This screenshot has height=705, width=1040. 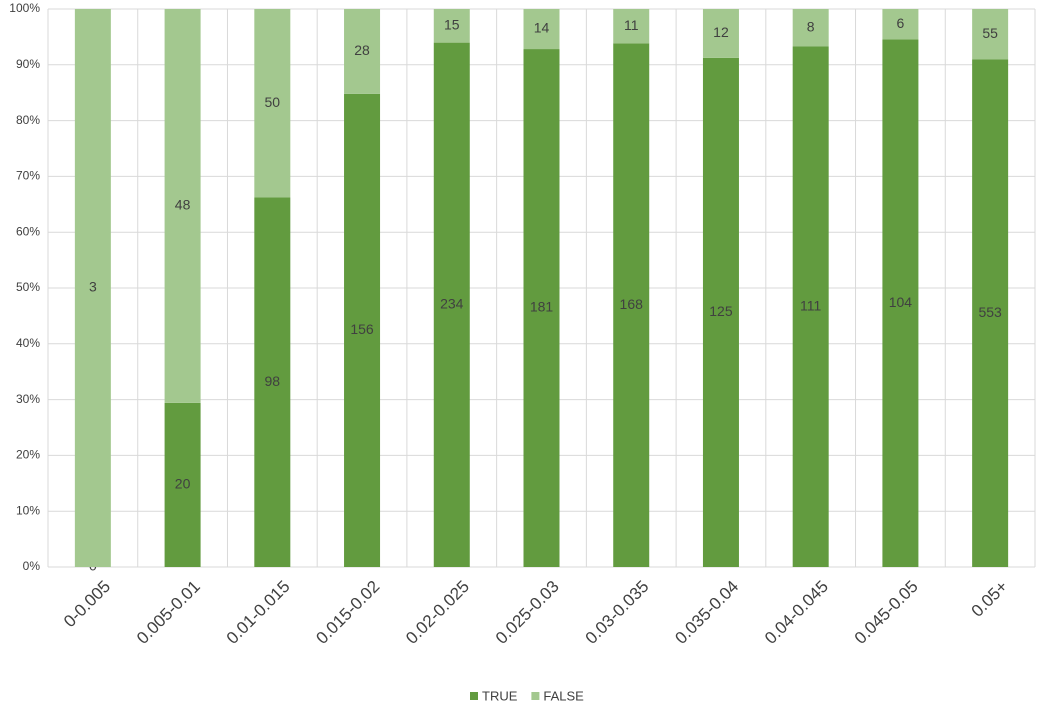 I want to click on x-tick-label: 0.015-0.02, so click(x=347, y=612).